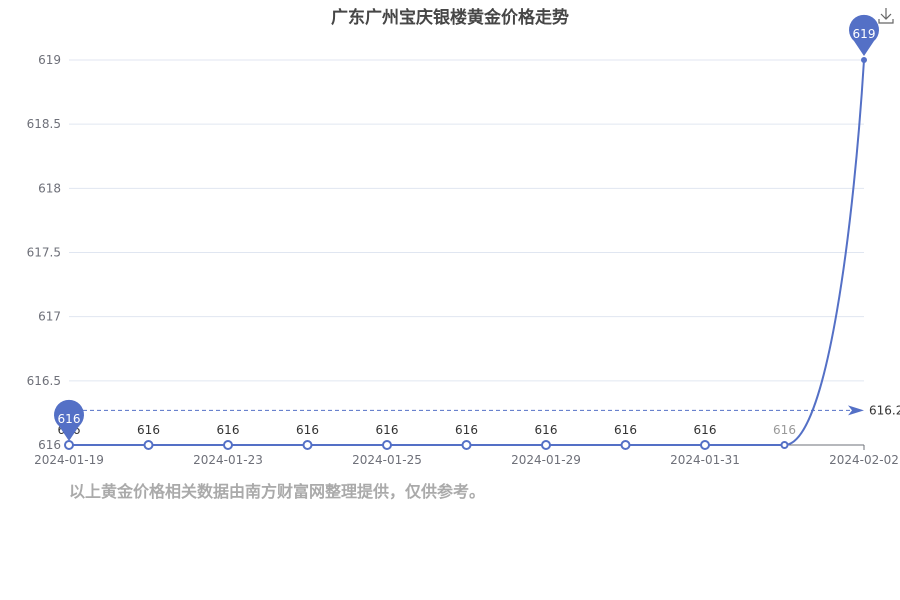 The width and height of the screenshot is (900, 600). I want to click on y-tick-label: 618, so click(49, 188).